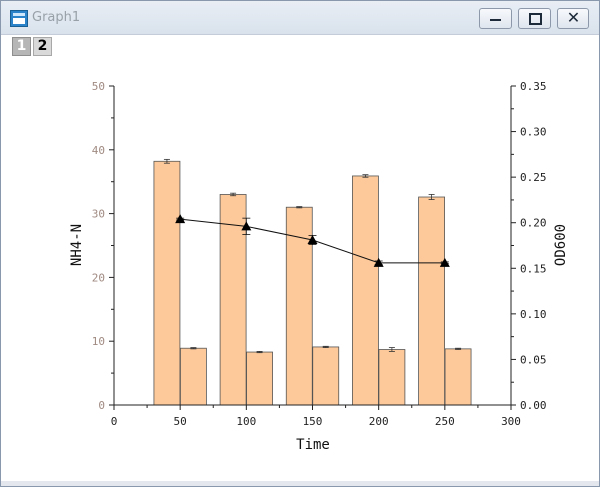 The height and width of the screenshot is (487, 600). Describe the element at coordinates (533, 359) in the screenshot. I see `y-right-tick-label-1: 0.05` at that location.